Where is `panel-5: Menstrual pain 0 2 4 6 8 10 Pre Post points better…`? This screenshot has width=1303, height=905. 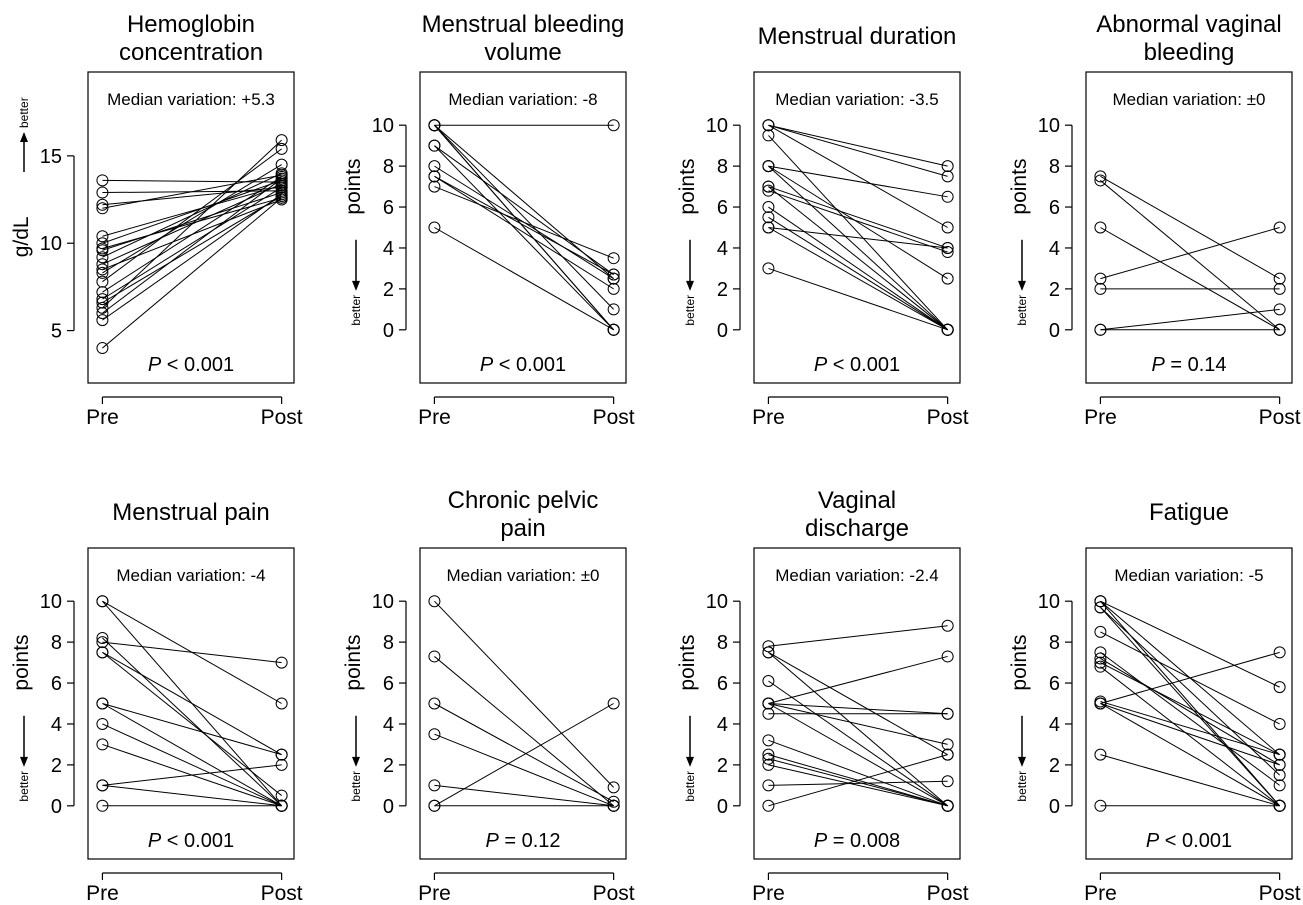 panel-5: Menstrual pain 0 2 4 6 8 10 Pre Post points better… is located at coordinates (156, 702).